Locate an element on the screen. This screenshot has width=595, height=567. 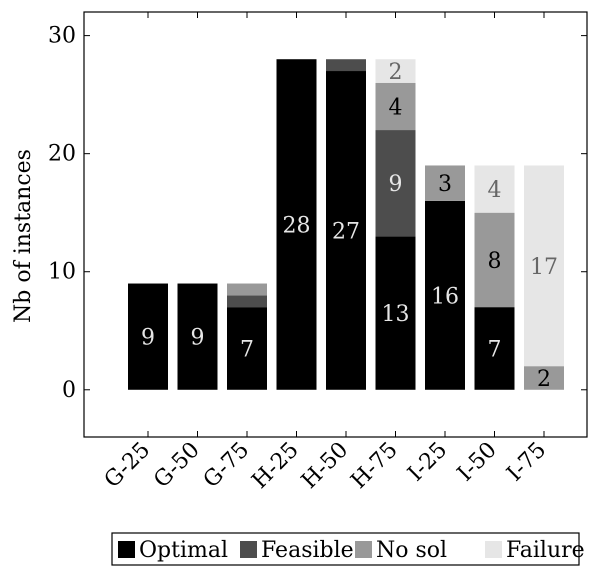
y-tick-label: 30 is located at coordinates (62, 36).